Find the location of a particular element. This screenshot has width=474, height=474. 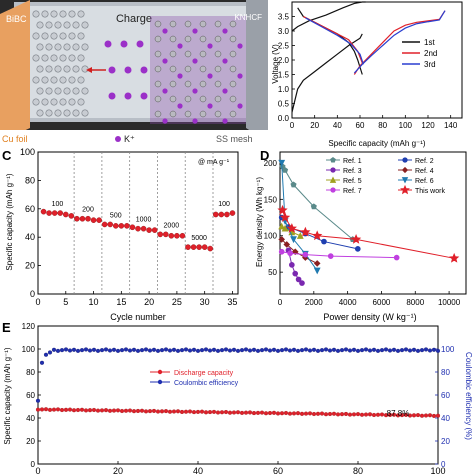

panel-d-ytick-label: 200 is located at coordinates (271, 163).